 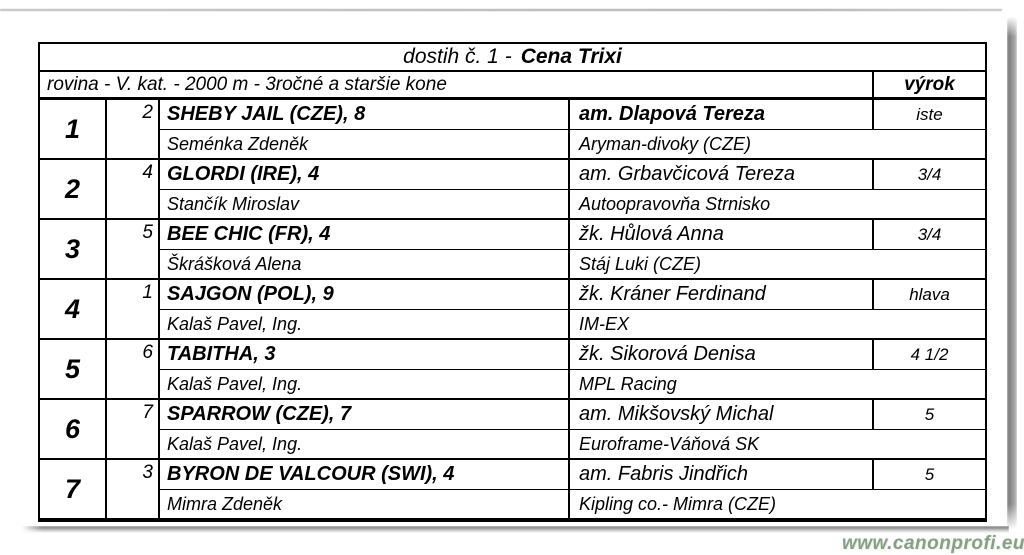 What do you see at coordinates (501, 10) in the screenshot?
I see `scan-artifact-top-line` at bounding box center [501, 10].